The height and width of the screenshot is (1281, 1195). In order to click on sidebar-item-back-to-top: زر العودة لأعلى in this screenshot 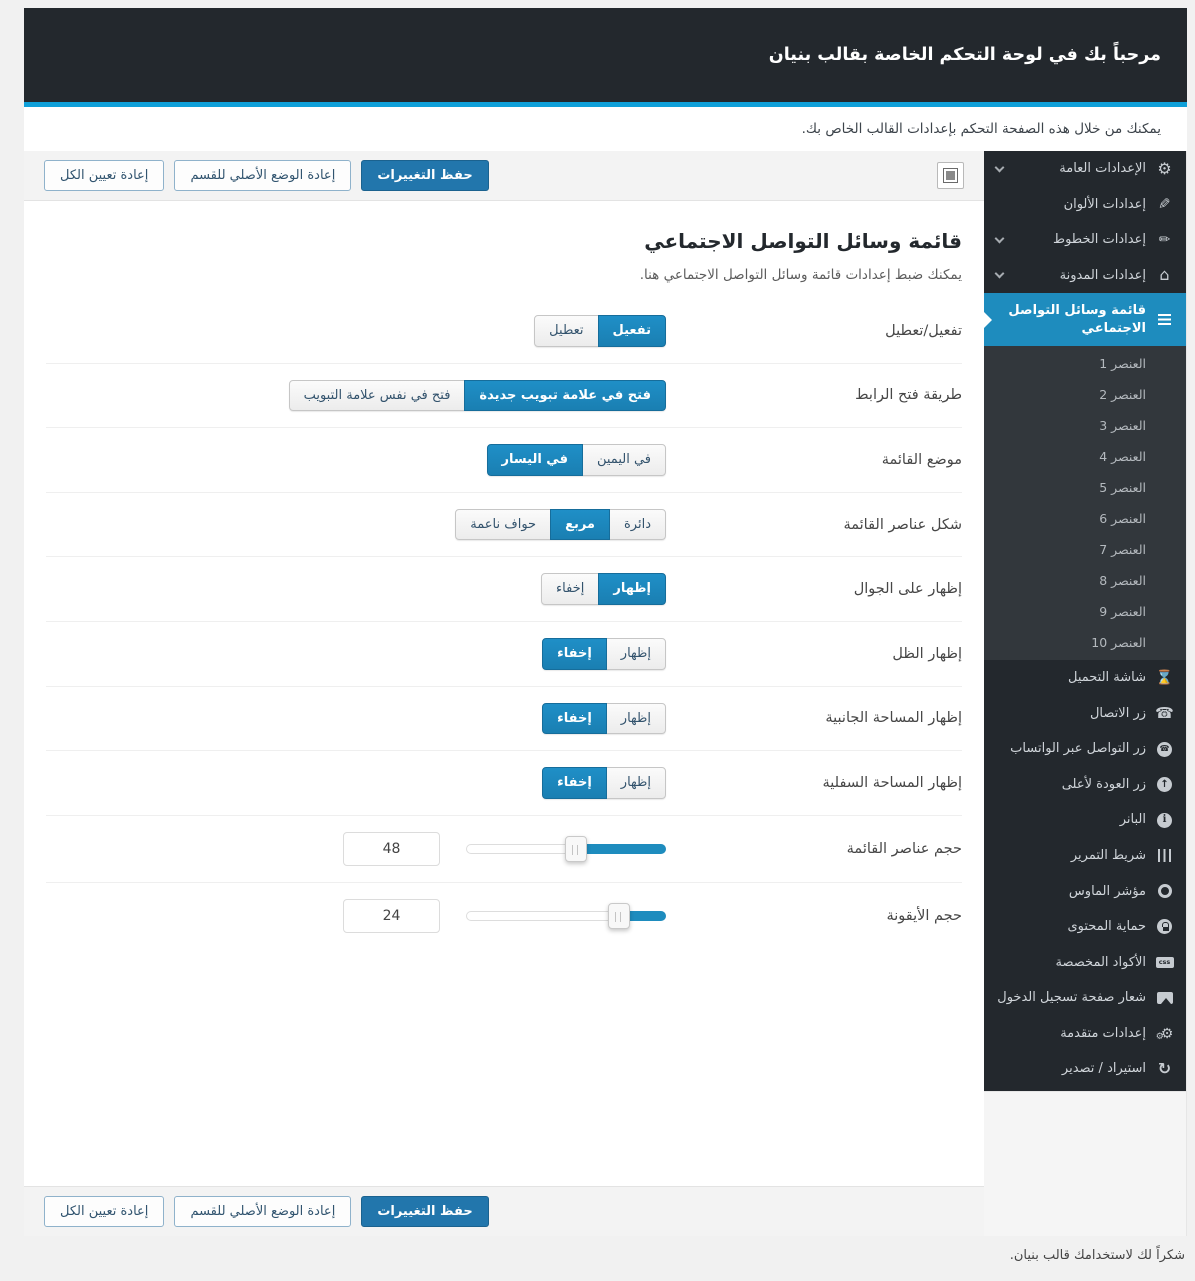, I will do `click(1085, 785)`.